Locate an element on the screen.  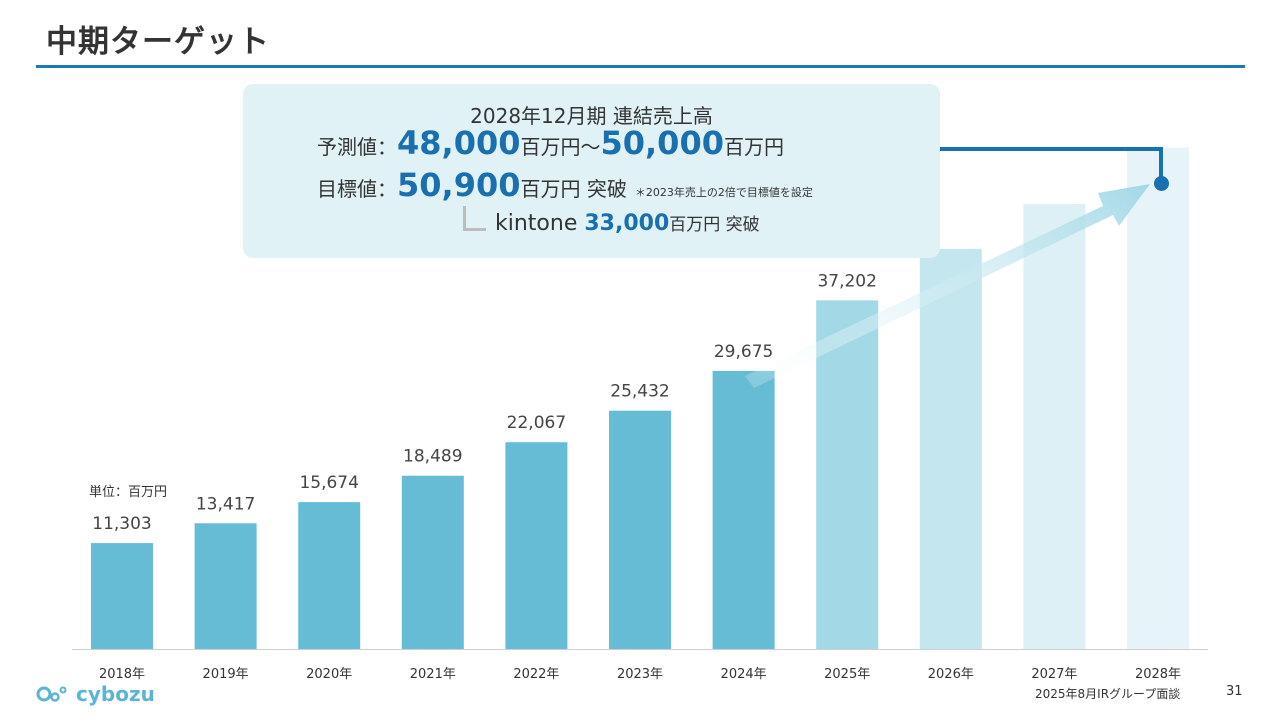
range-tilde: 〜 is located at coordinates (590, 147).